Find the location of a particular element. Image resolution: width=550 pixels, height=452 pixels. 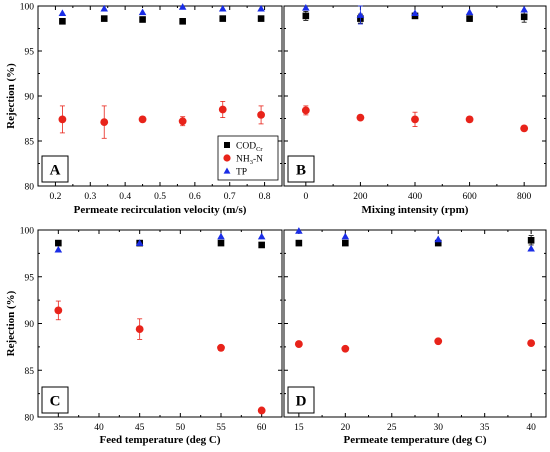

x-tick-label: 45 is located at coordinates (140, 428).